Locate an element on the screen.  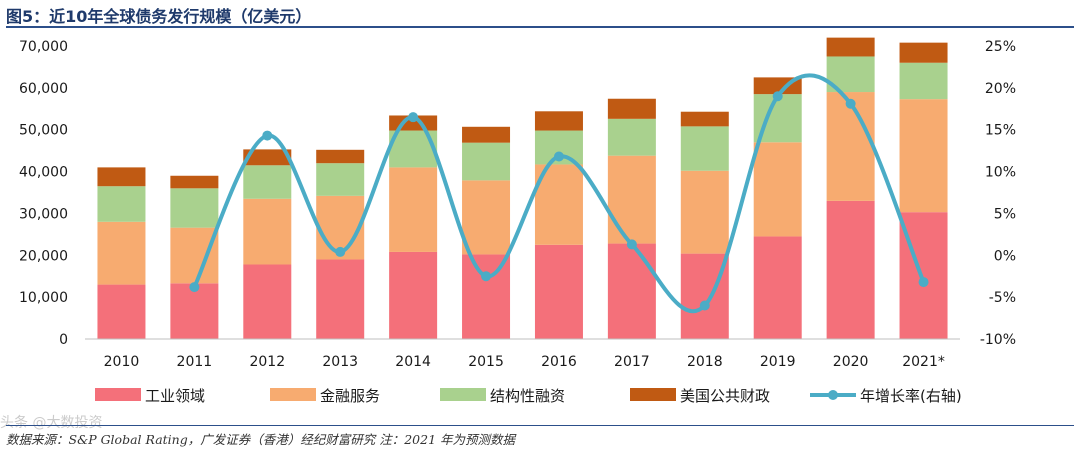
x-tick-label: 2015 is located at coordinates (486, 362).